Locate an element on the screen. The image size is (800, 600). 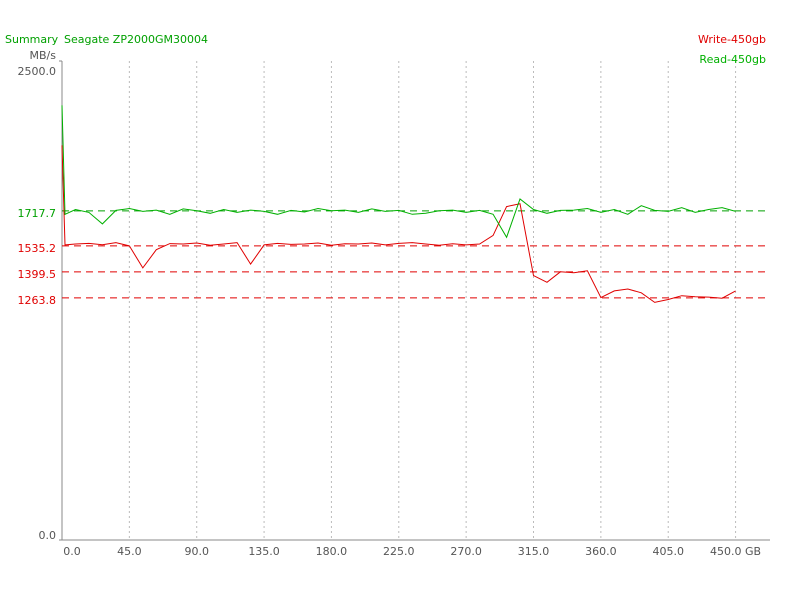
reference-label: 1263.8 is located at coordinates (37, 300).